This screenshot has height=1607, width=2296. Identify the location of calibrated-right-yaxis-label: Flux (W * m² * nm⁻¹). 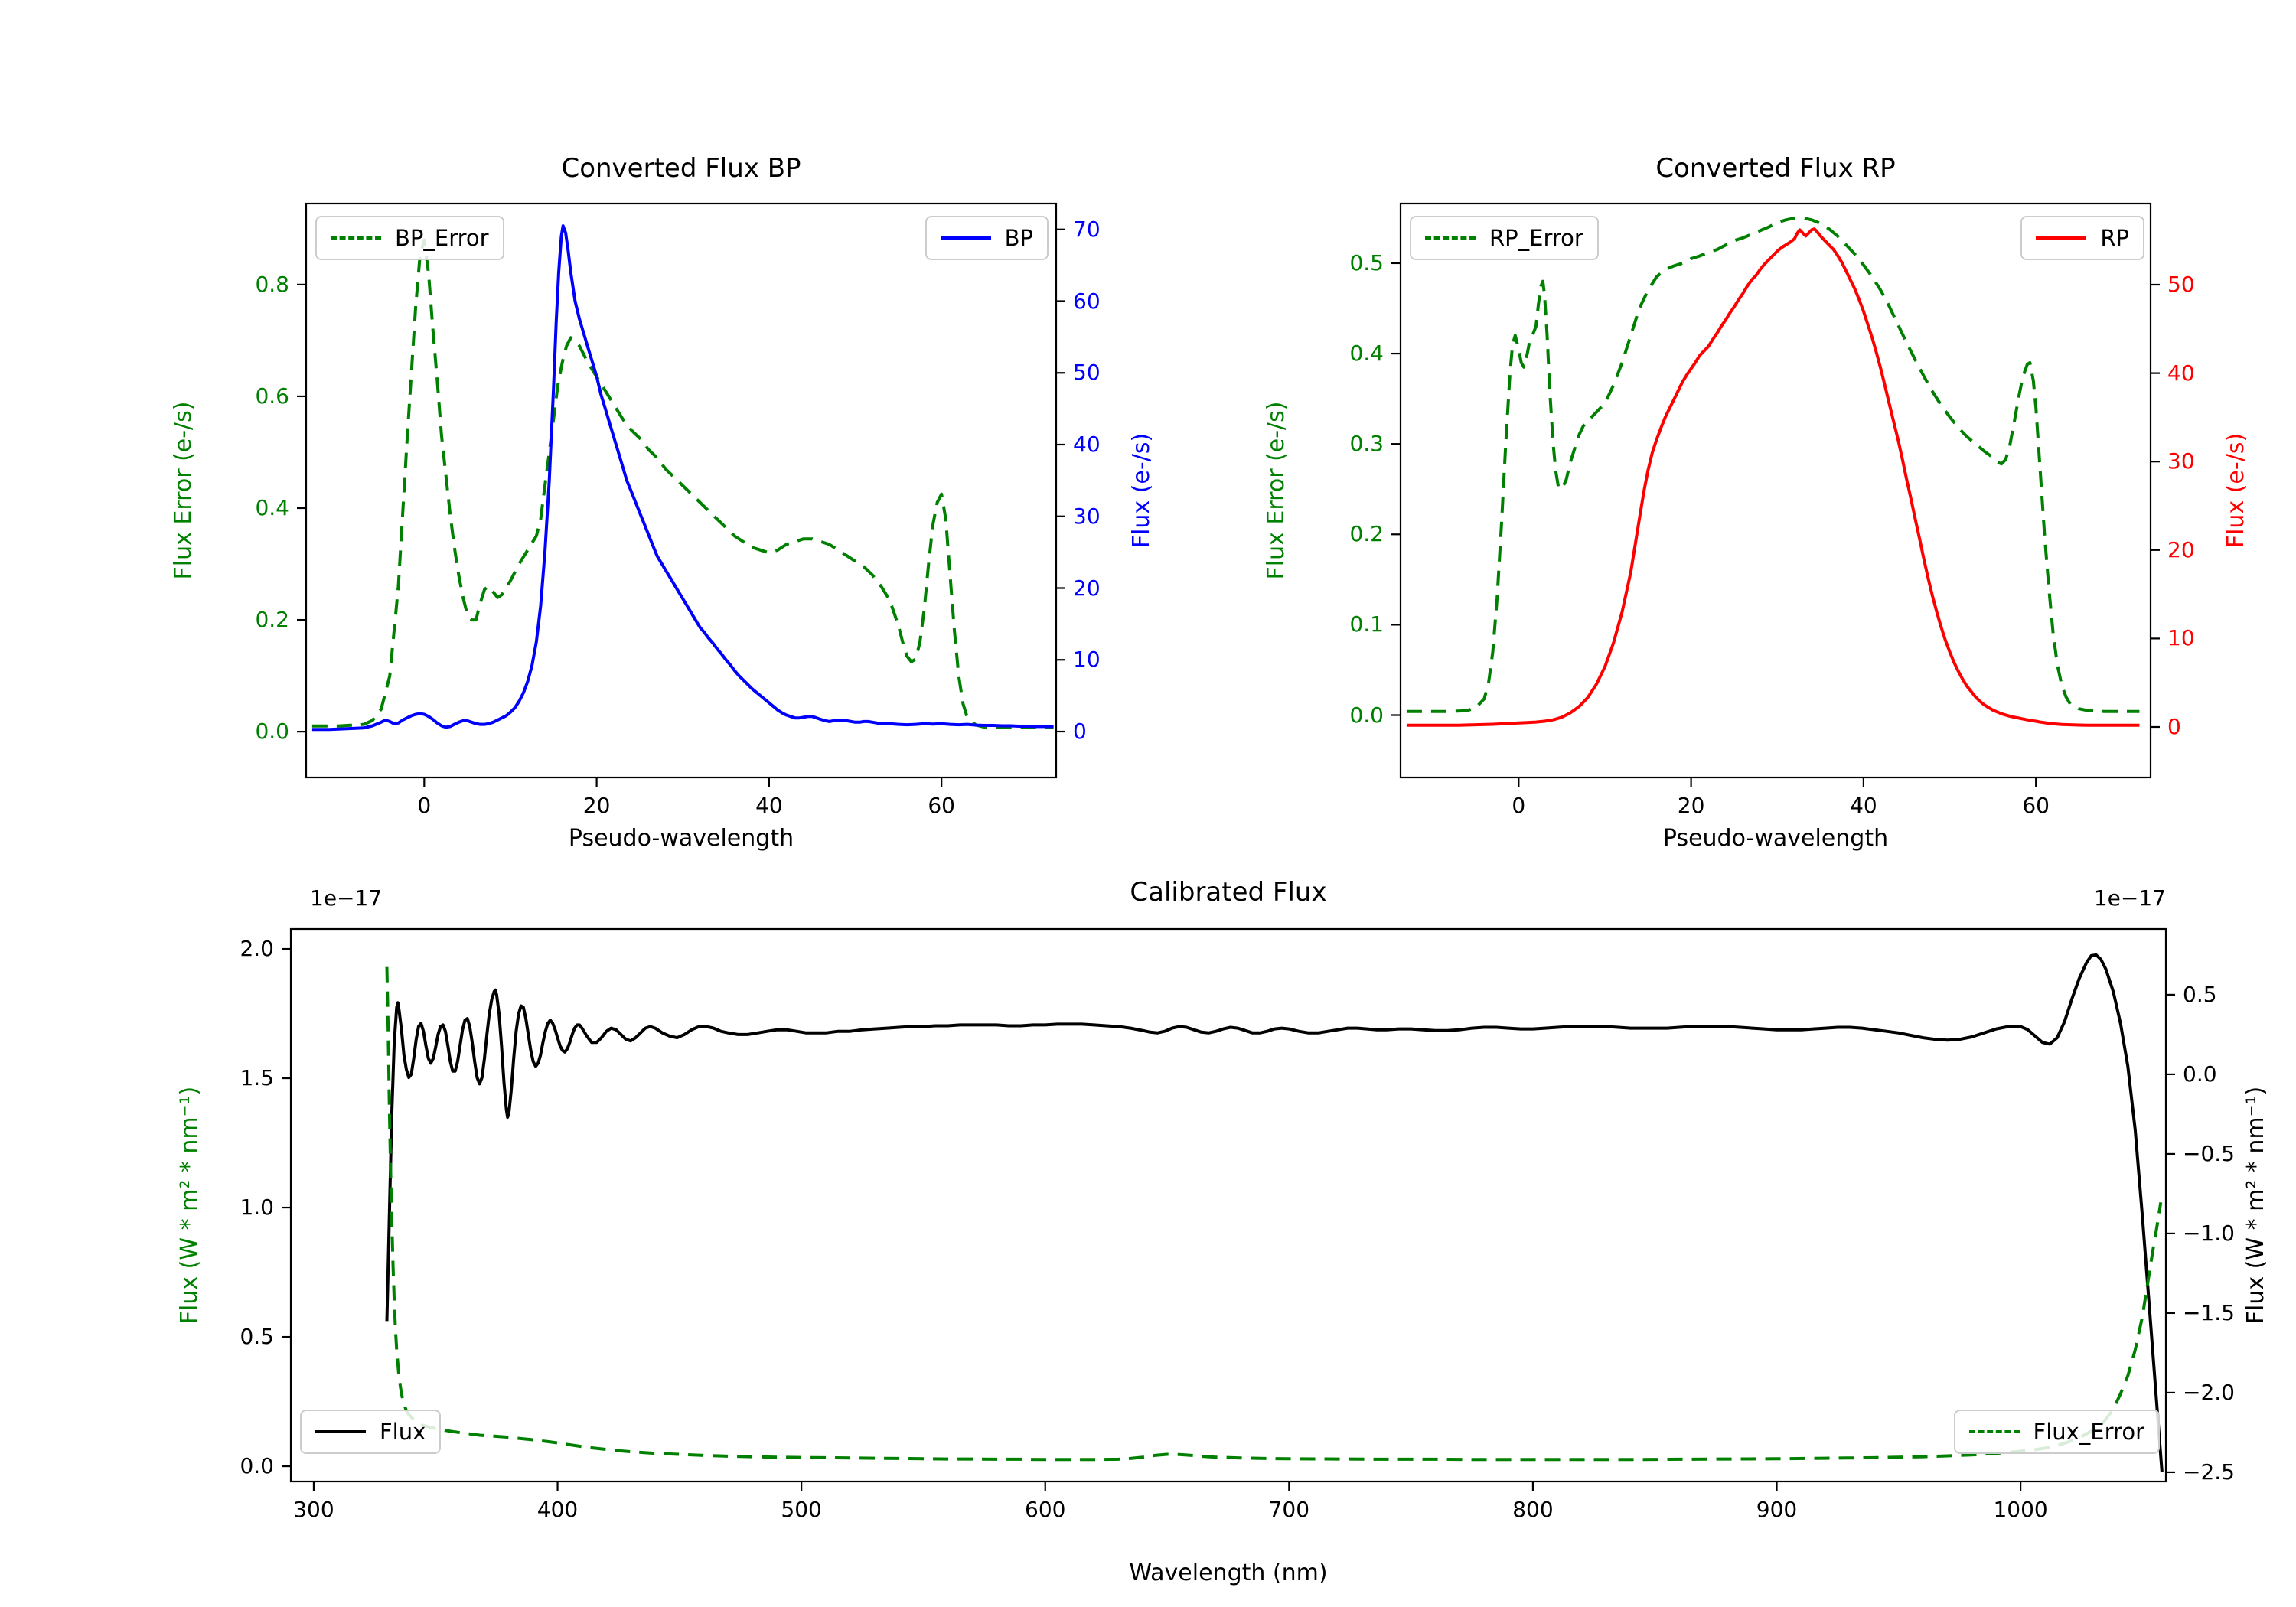
(2255, 1205).